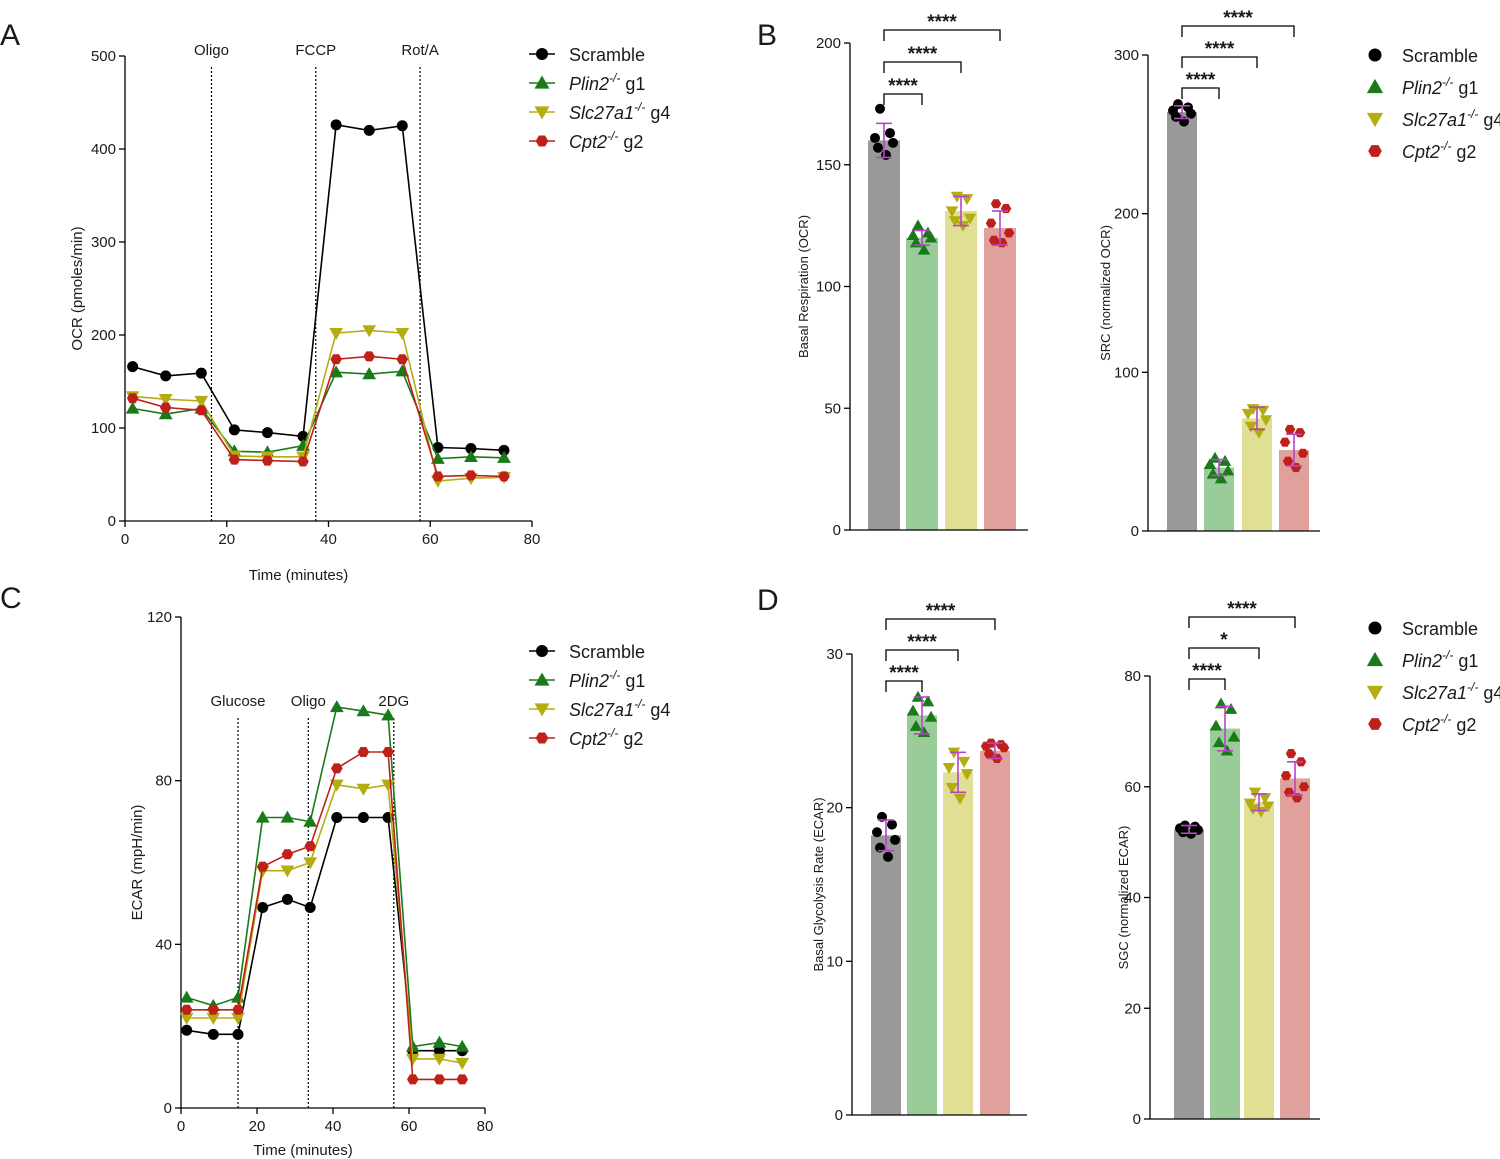 The image size is (1500, 1159). I want to click on y-axis-label: SRC (normalized OCR), so click(1105, 293).